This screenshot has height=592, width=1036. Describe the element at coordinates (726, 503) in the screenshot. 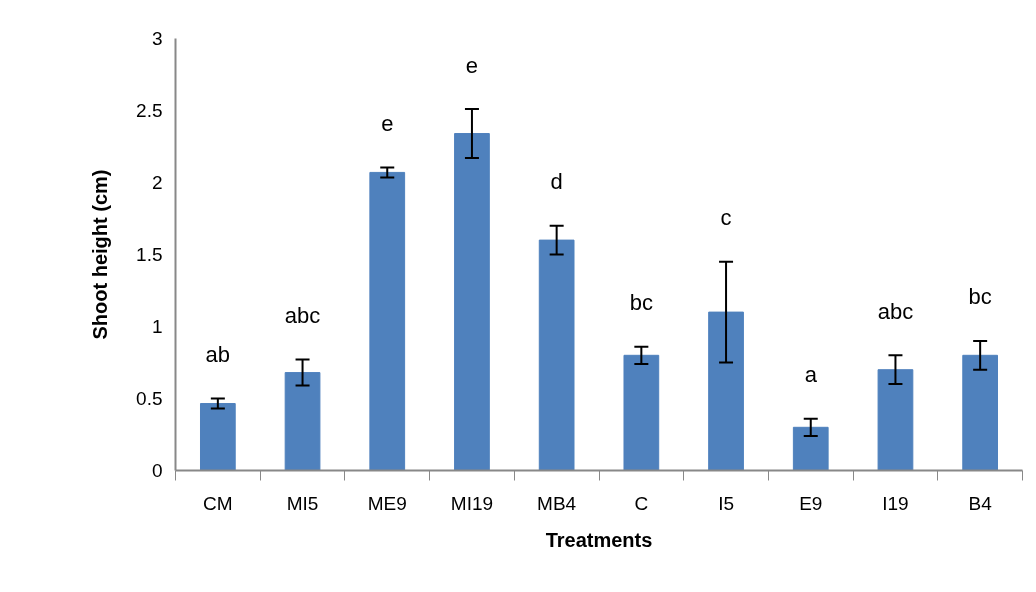

I see `x-tick-label: I5` at that location.